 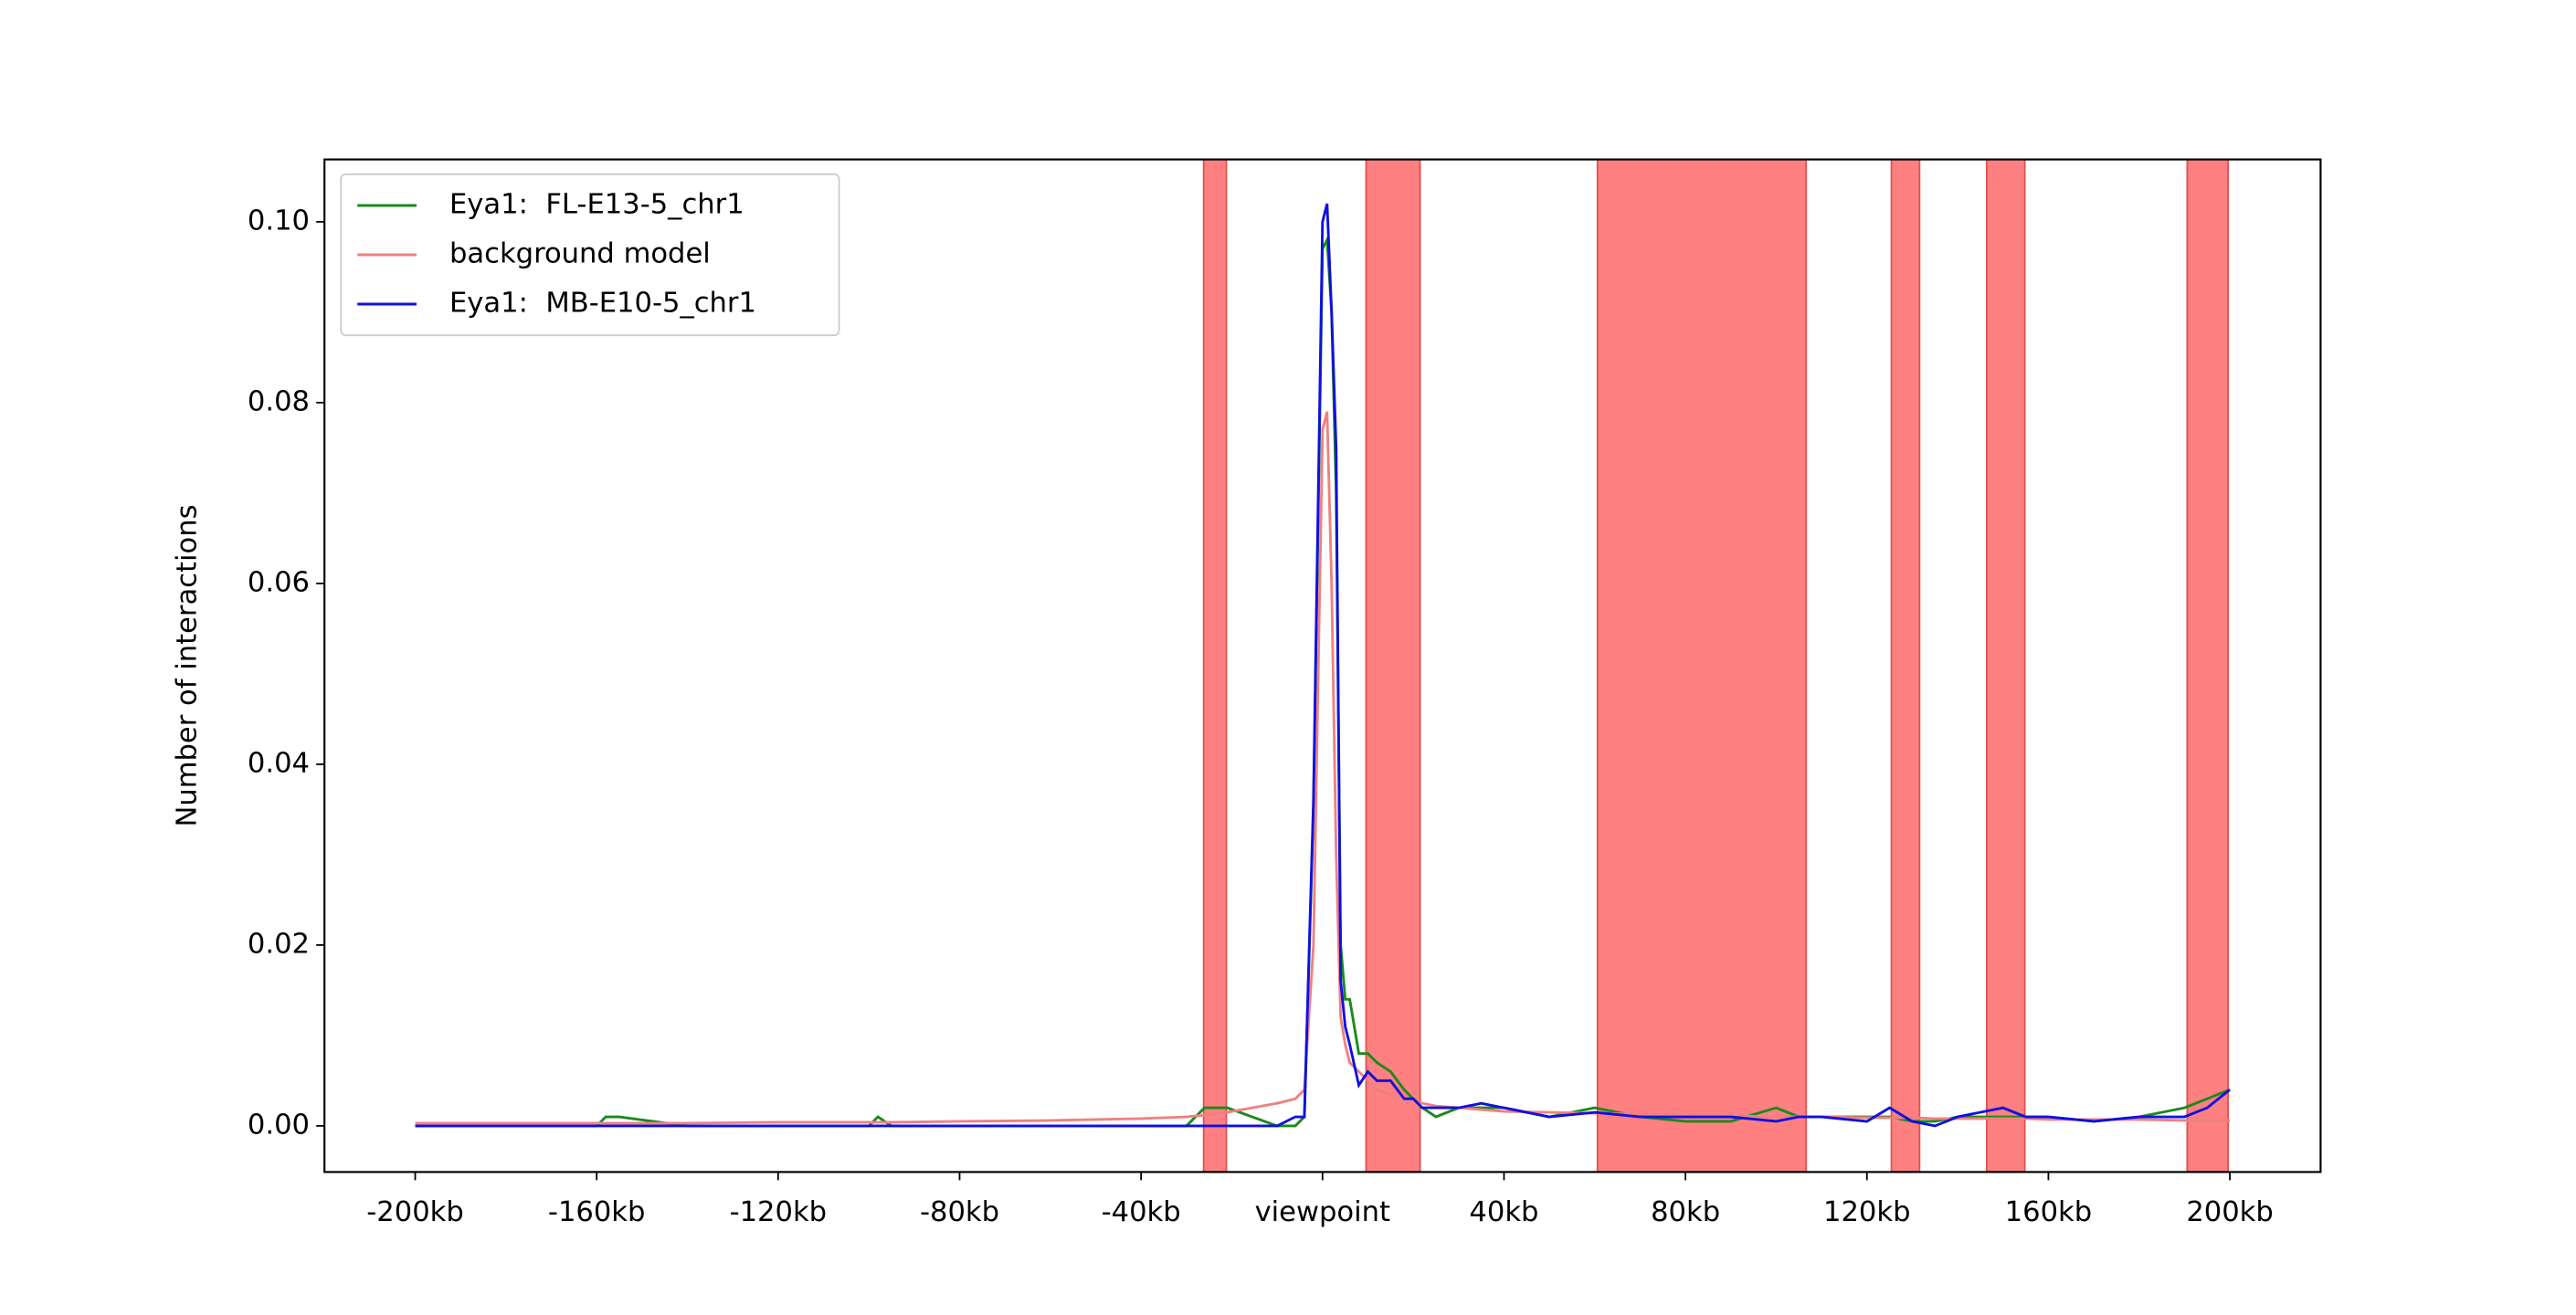 What do you see at coordinates (597, 1212) in the screenshot?
I see `x-tick-label: -160kb` at bounding box center [597, 1212].